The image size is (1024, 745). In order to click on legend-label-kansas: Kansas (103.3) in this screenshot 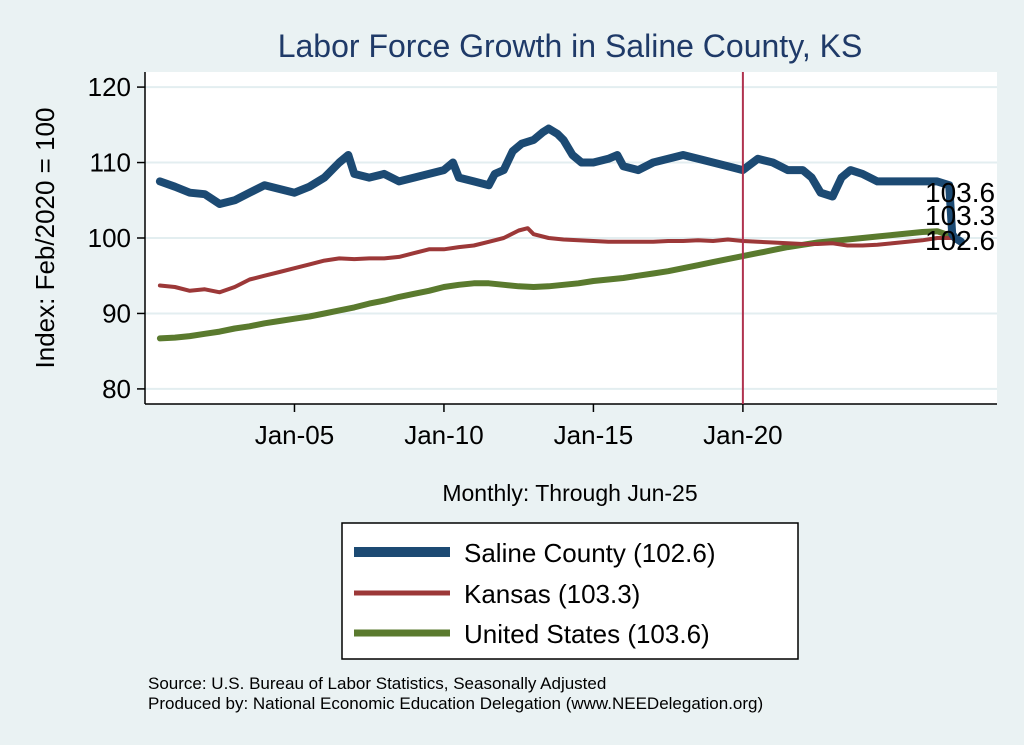, I will do `click(552, 594)`.